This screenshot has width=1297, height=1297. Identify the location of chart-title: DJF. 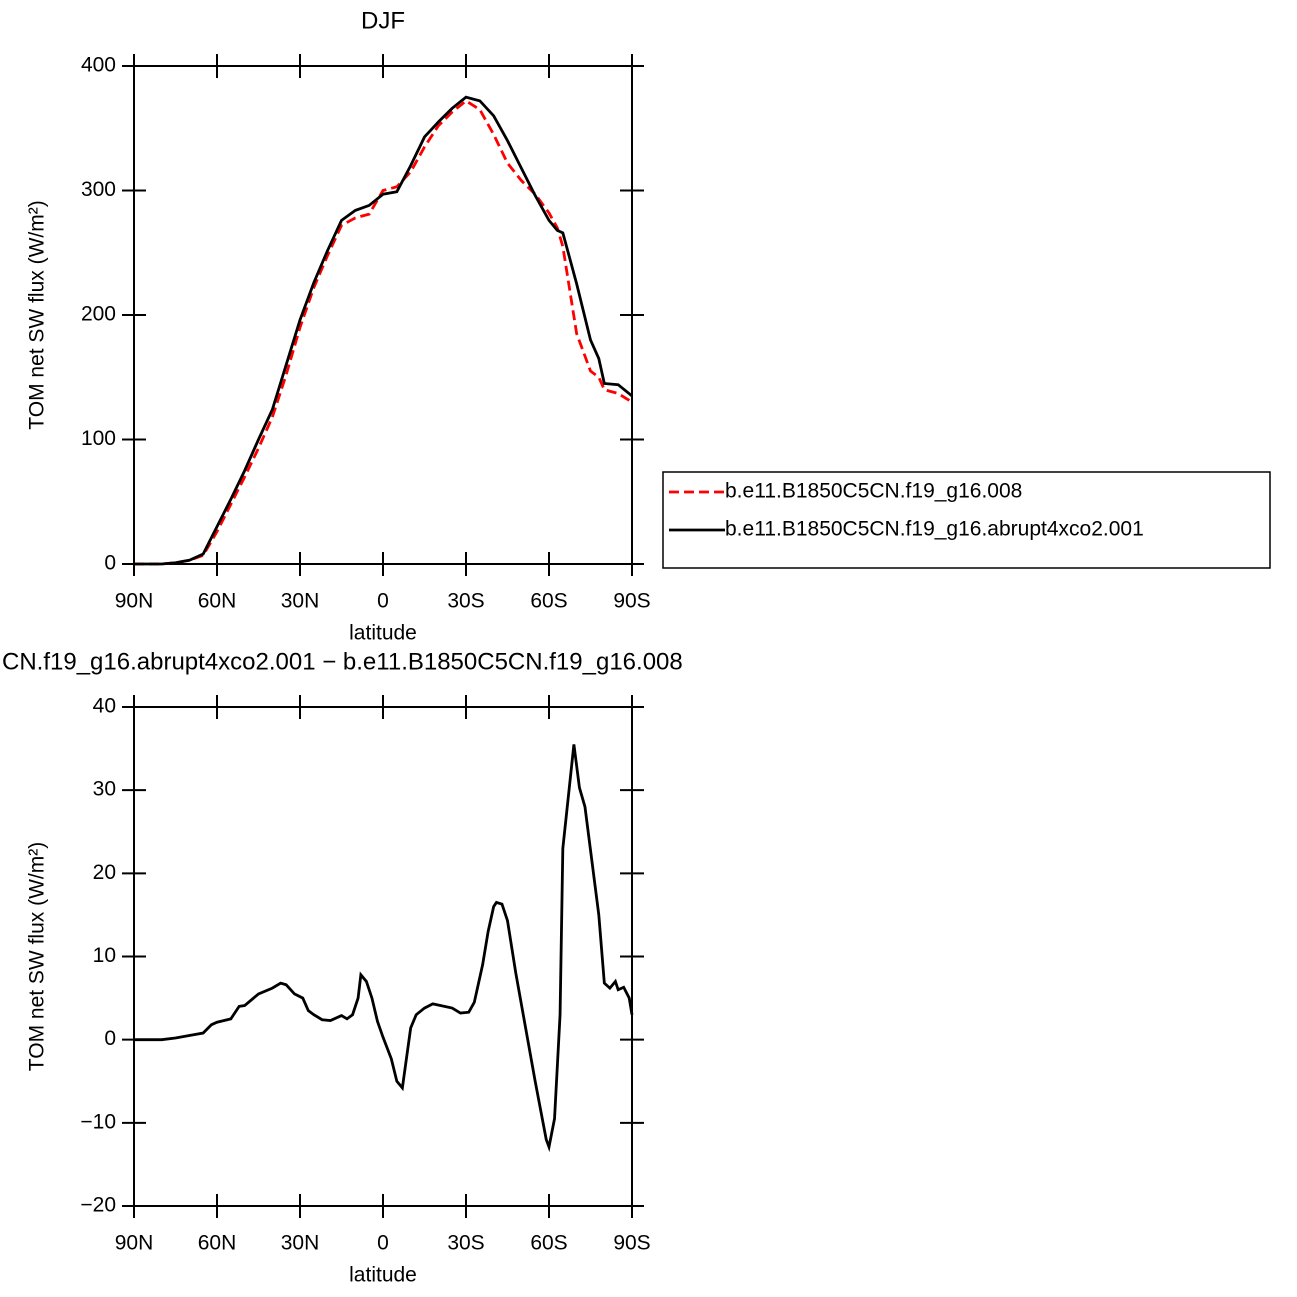
(383, 20).